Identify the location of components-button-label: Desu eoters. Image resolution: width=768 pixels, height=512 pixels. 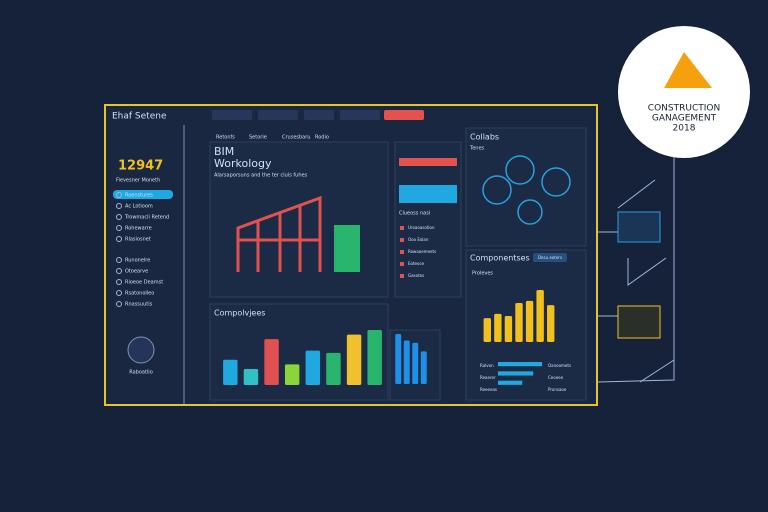
(550, 257).